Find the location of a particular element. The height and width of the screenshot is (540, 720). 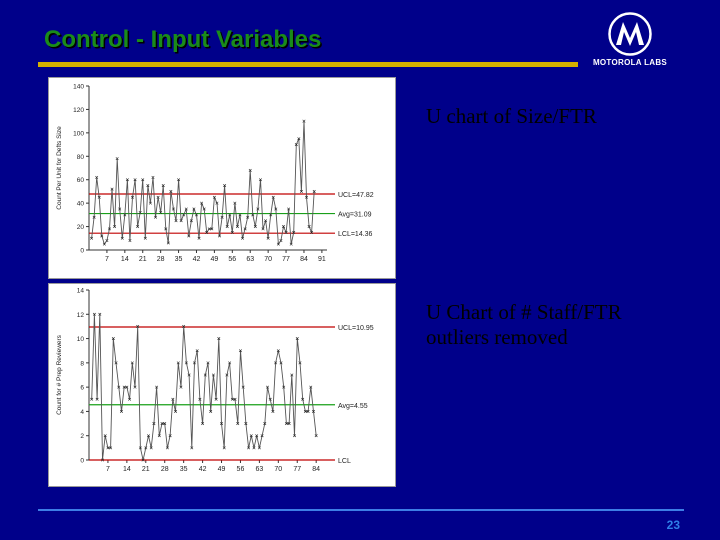

x-tick-label: 84 is located at coordinates (304, 259).